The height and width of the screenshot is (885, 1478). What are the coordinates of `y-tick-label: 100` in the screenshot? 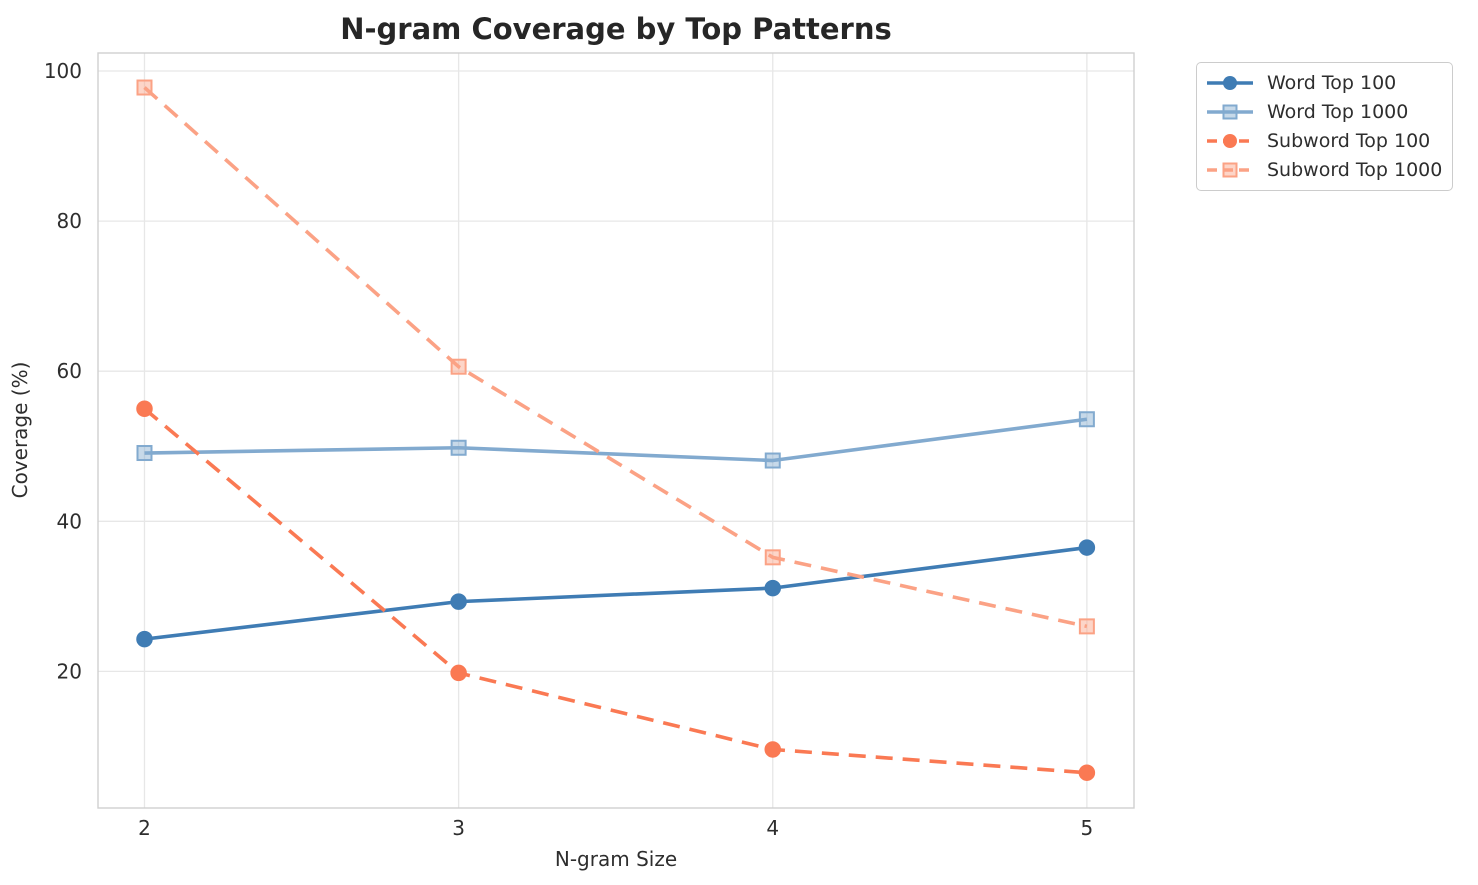 It's located at (63, 71).